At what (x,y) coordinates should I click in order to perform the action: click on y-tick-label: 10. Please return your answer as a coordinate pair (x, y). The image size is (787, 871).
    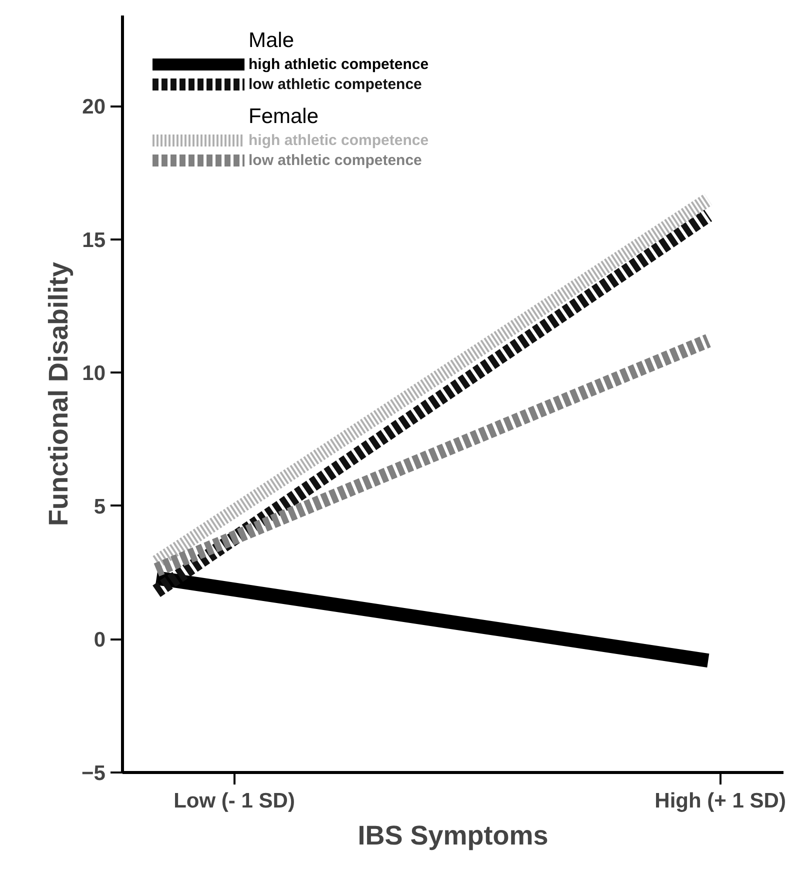
    Looking at the image, I should click on (94, 374).